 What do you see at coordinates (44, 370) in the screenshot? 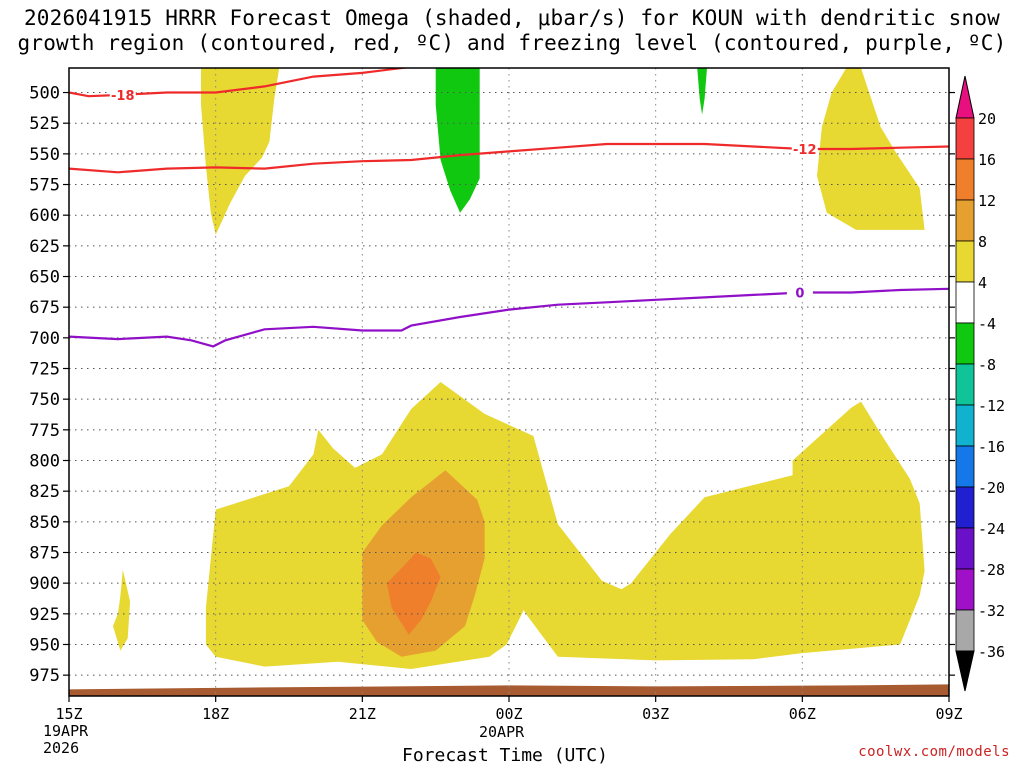
I see `y-tick-label: 725` at bounding box center [44, 370].